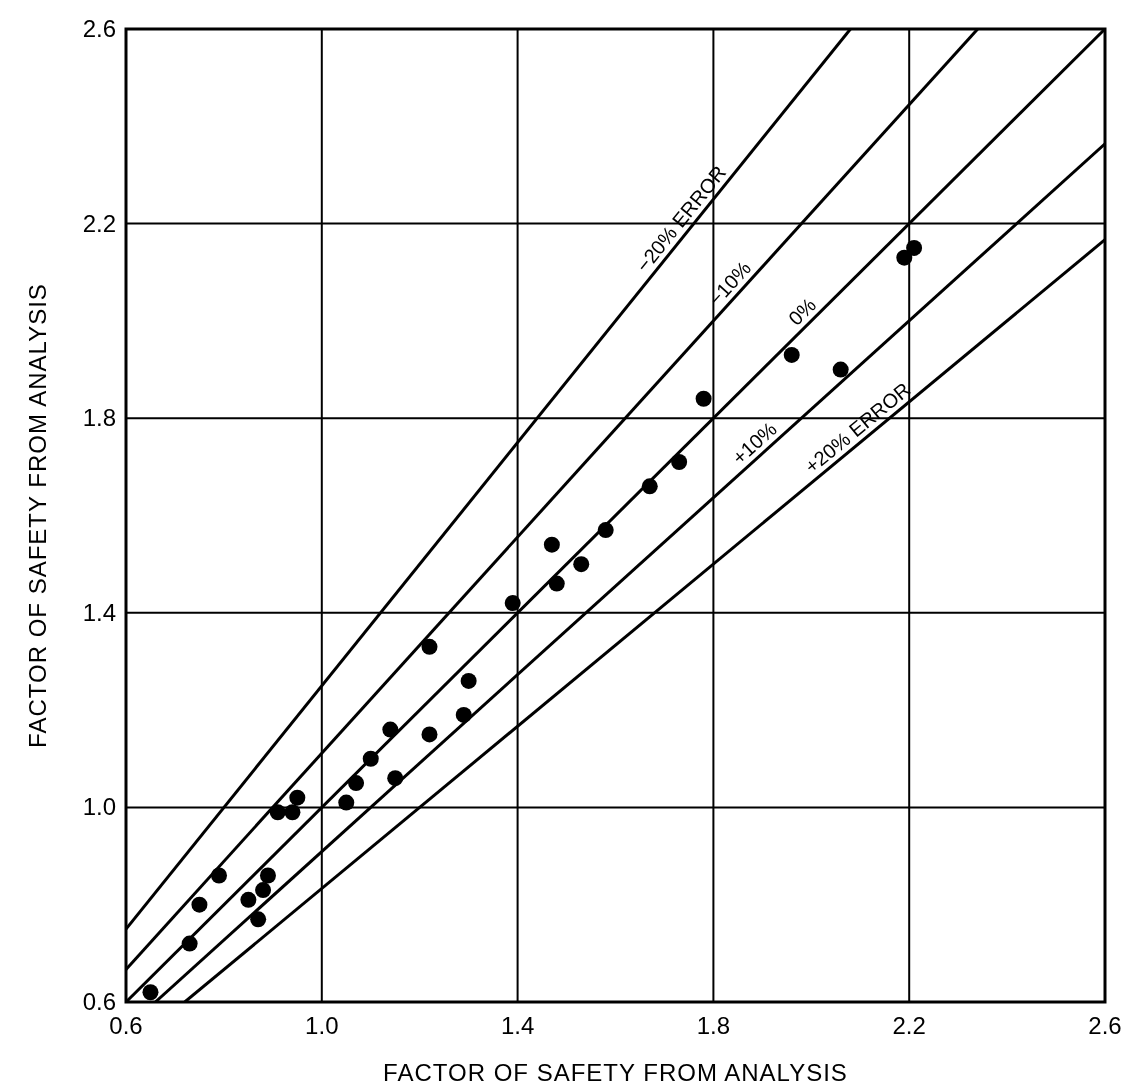 The width and height of the screenshot is (1135, 1091). I want to click on text: 0%, so click(802, 311).